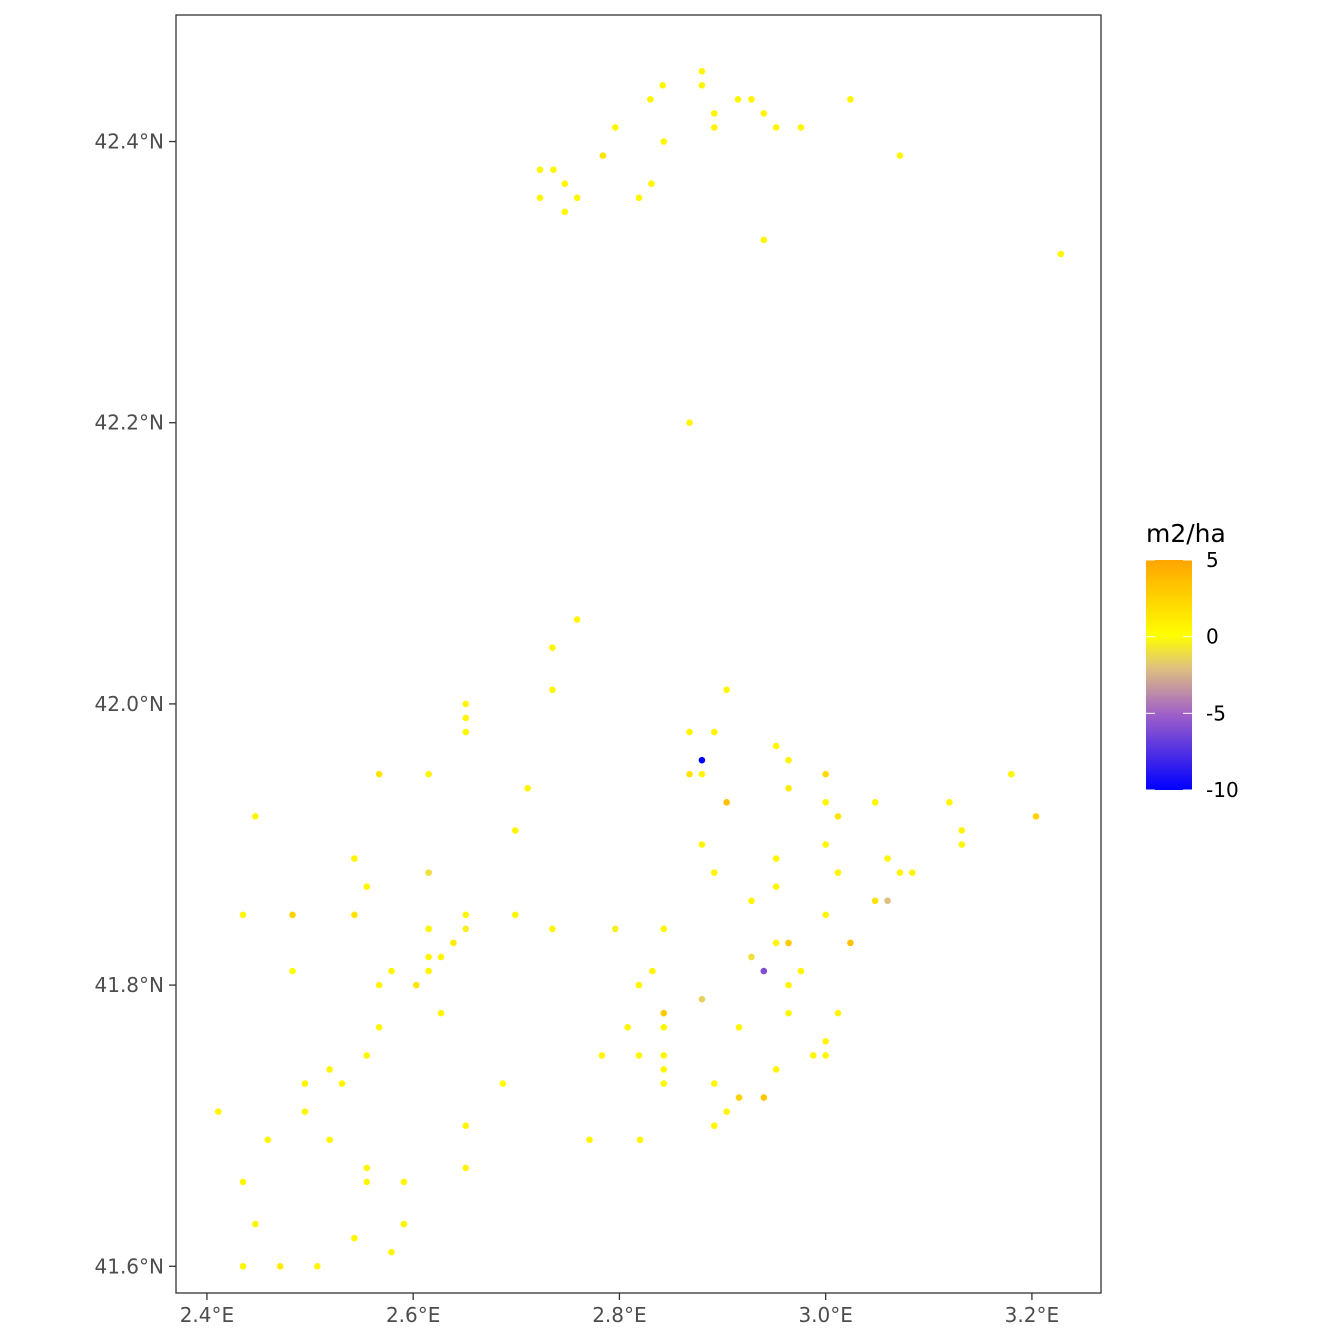 This screenshot has height=1344, width=1344. I want to click on y-axis: 41.6°N 41.8°N 42.0°N 42.2°N 42.4°N, so click(135, 704).